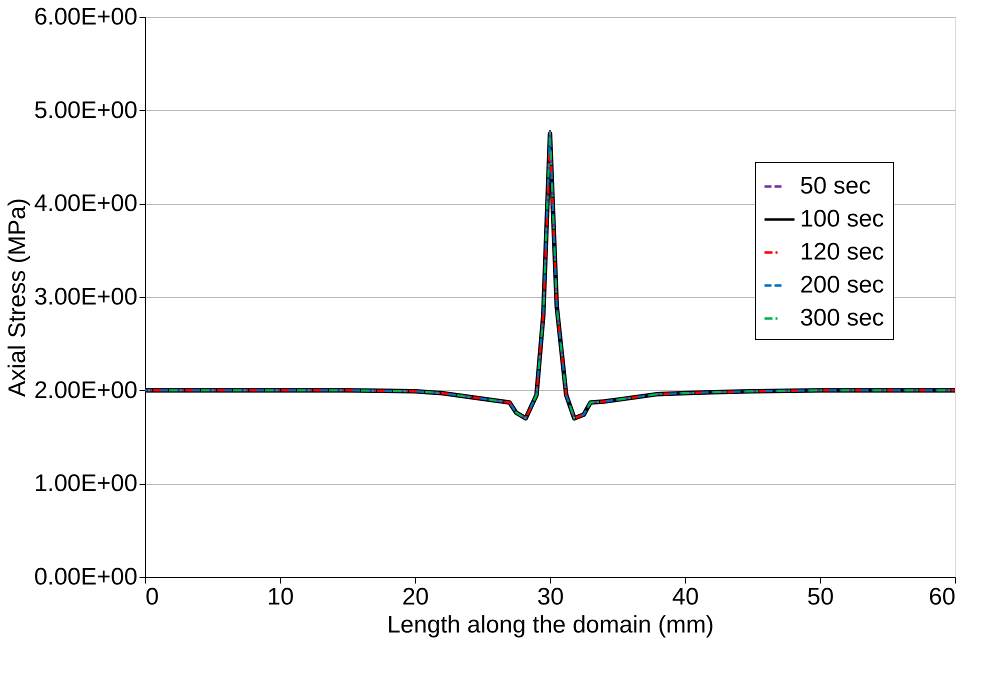 The image size is (992, 680). I want to click on legend-label: 100 sec, so click(842, 219).